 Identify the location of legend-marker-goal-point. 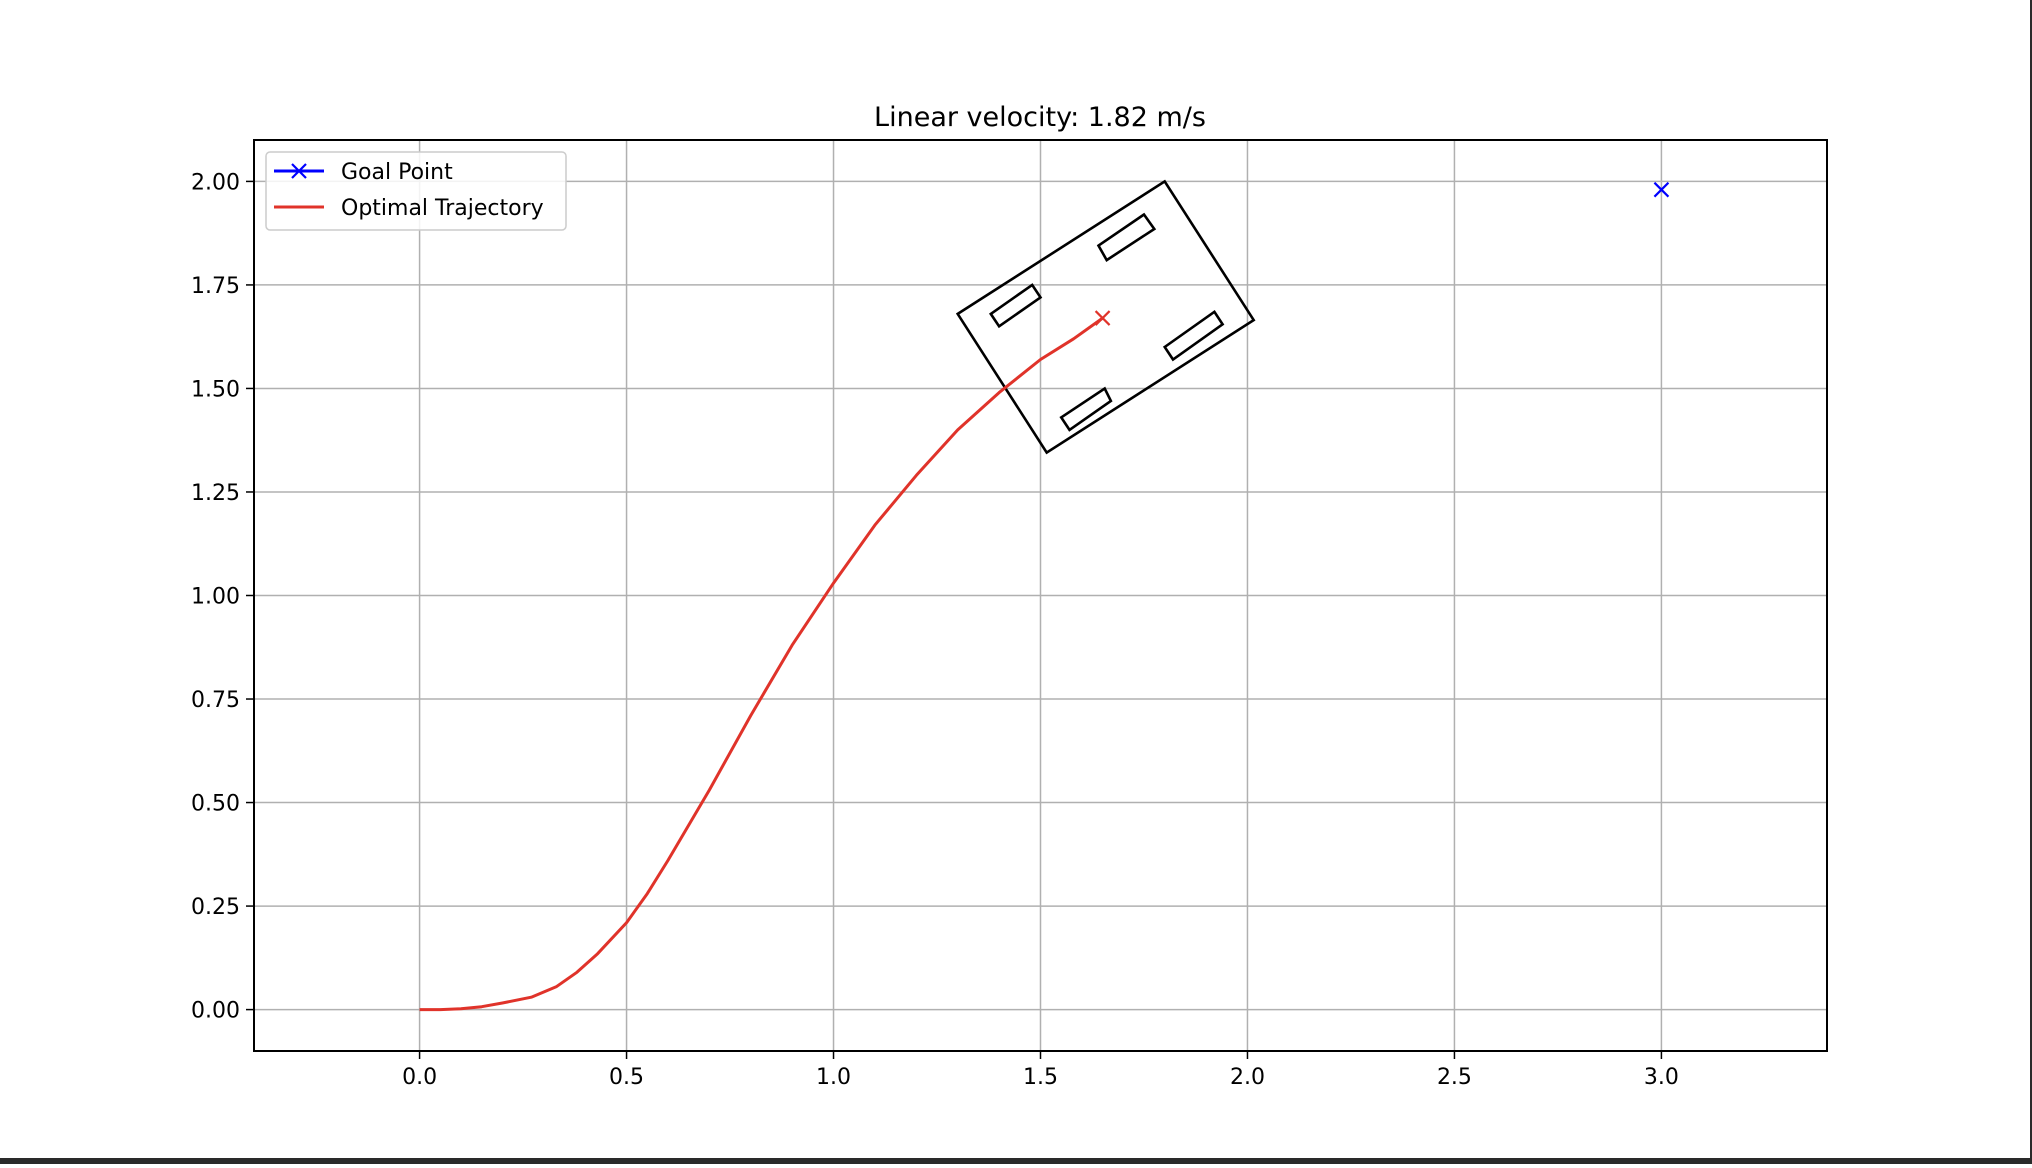
(299, 171).